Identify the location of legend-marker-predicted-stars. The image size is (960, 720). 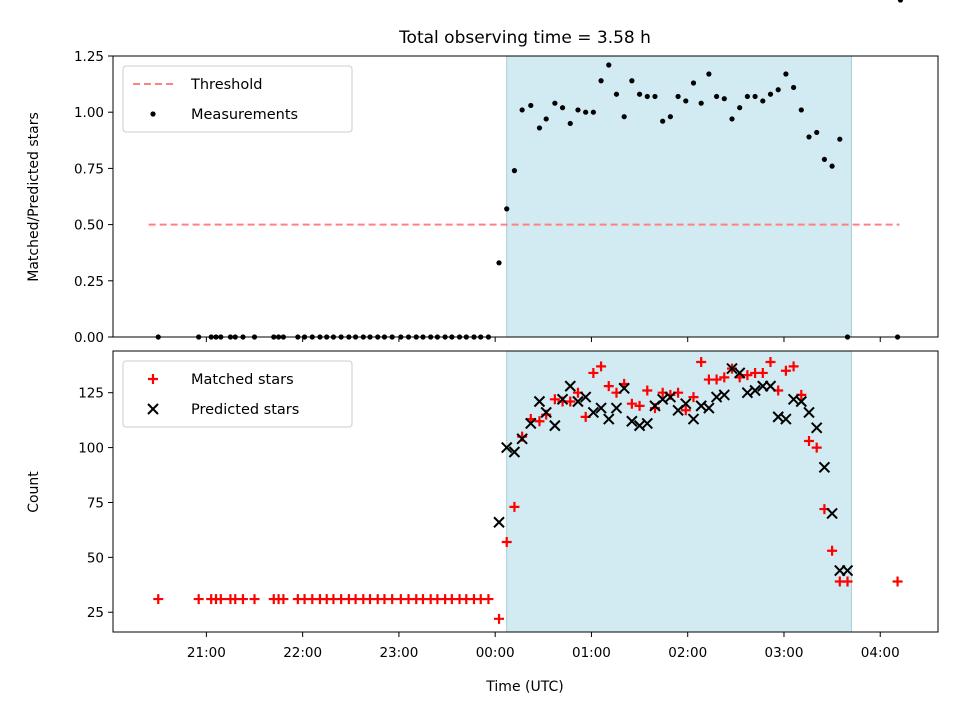
(153, 409).